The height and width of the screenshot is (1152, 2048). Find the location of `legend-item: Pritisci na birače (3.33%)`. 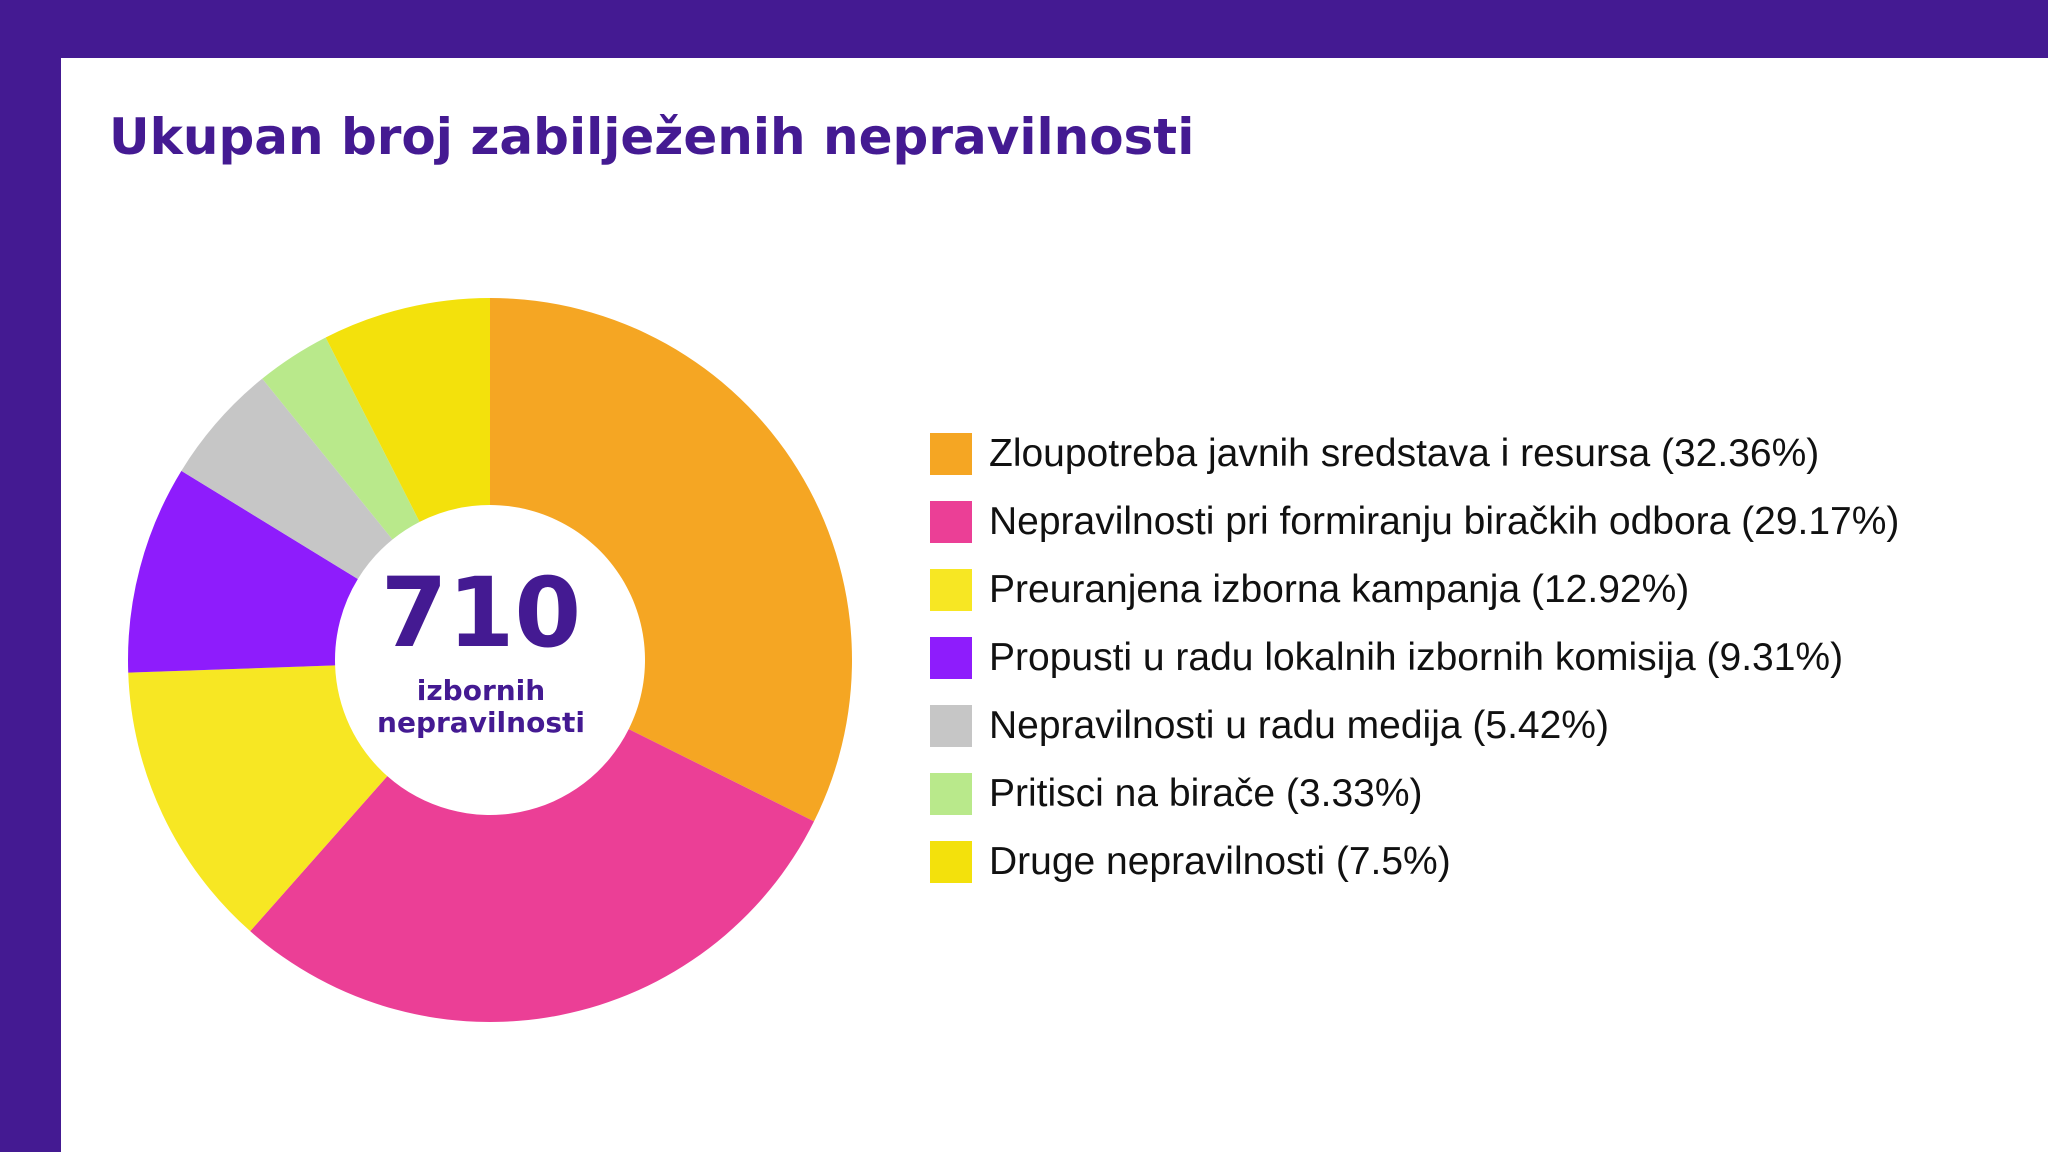

legend-item: Pritisci na birače (3.33%) is located at coordinates (1414, 794).